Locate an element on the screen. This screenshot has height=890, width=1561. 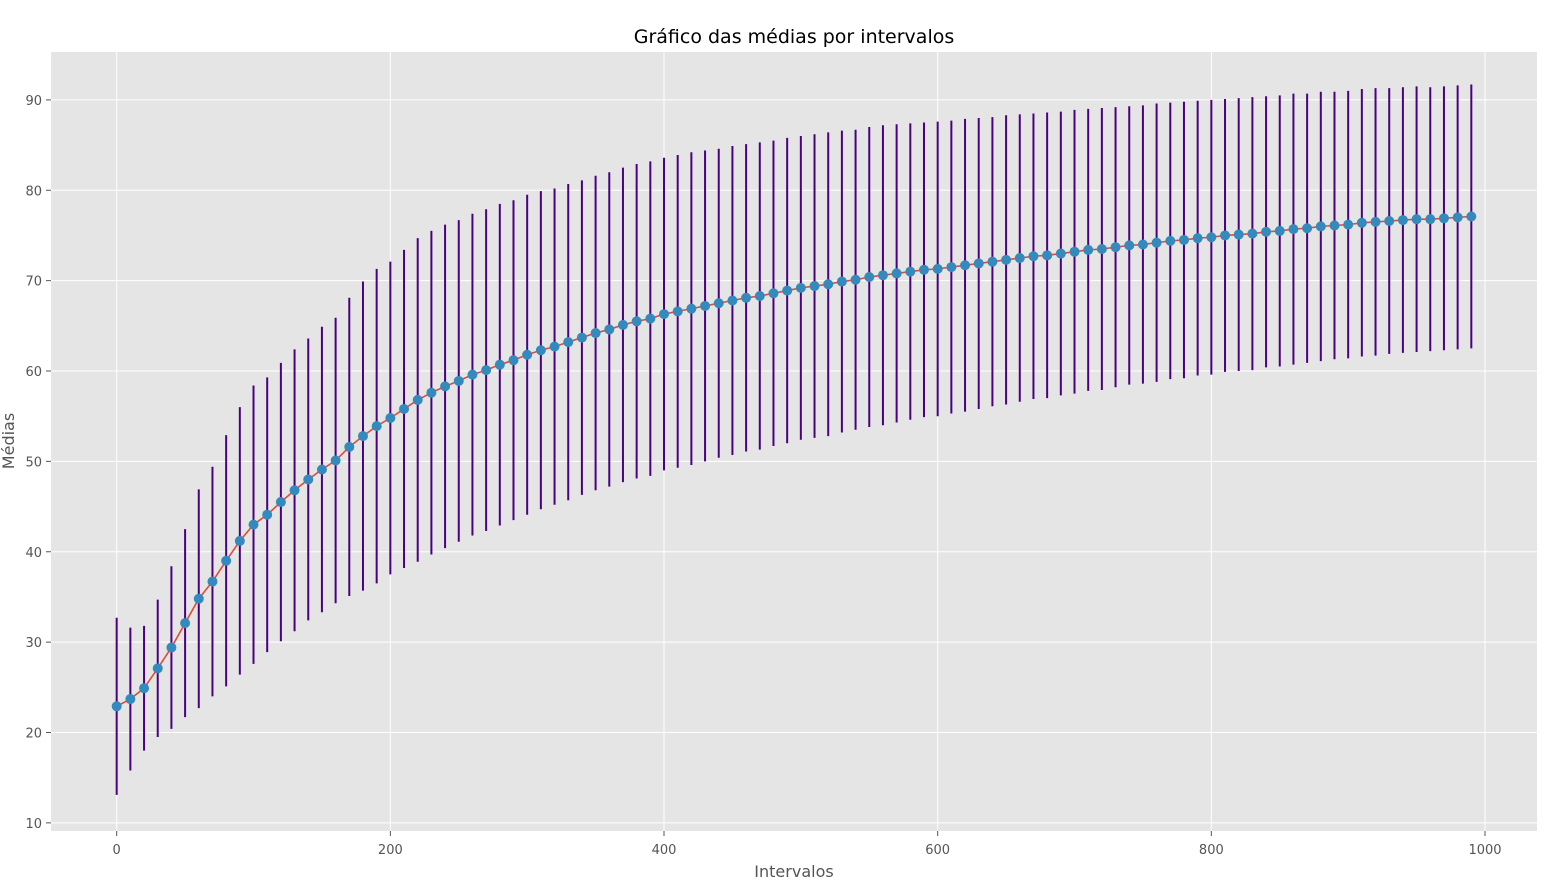
y-tick-label: 30 is located at coordinates (33, 643).